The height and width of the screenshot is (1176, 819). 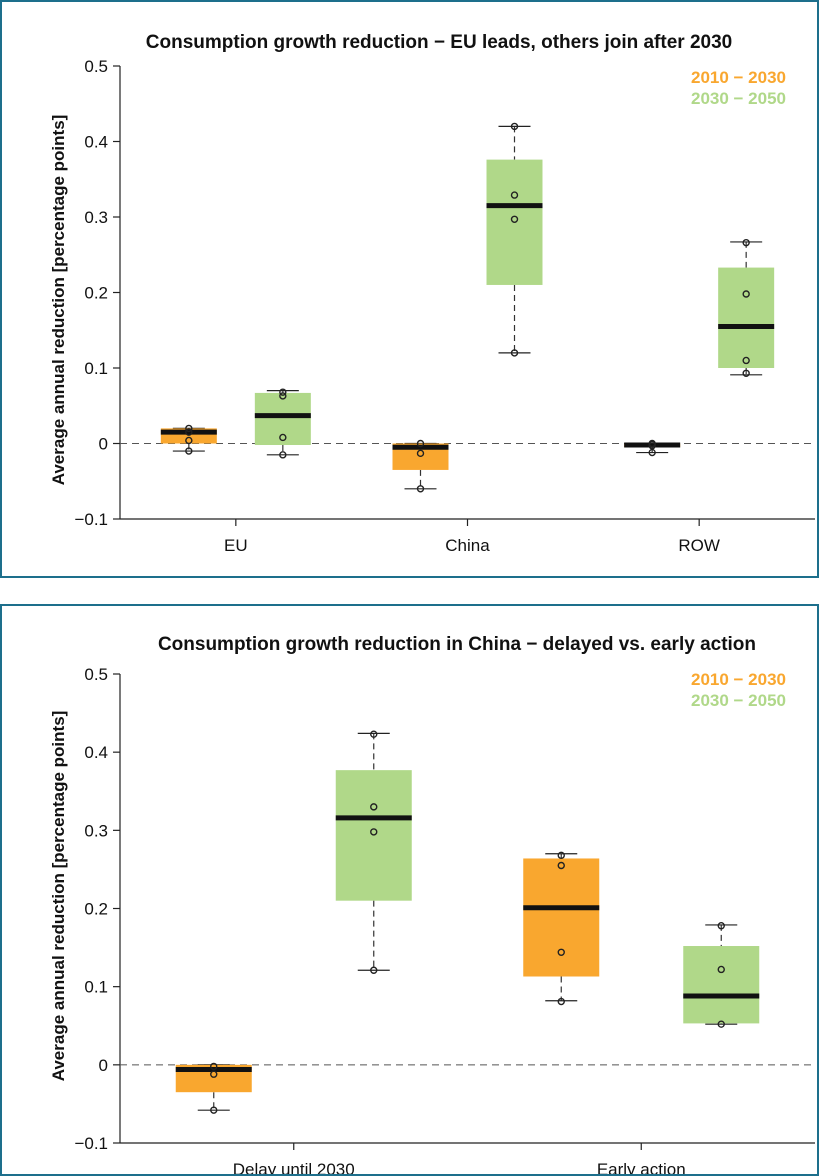 I want to click on x-tick-label: ROW, so click(x=699, y=545).